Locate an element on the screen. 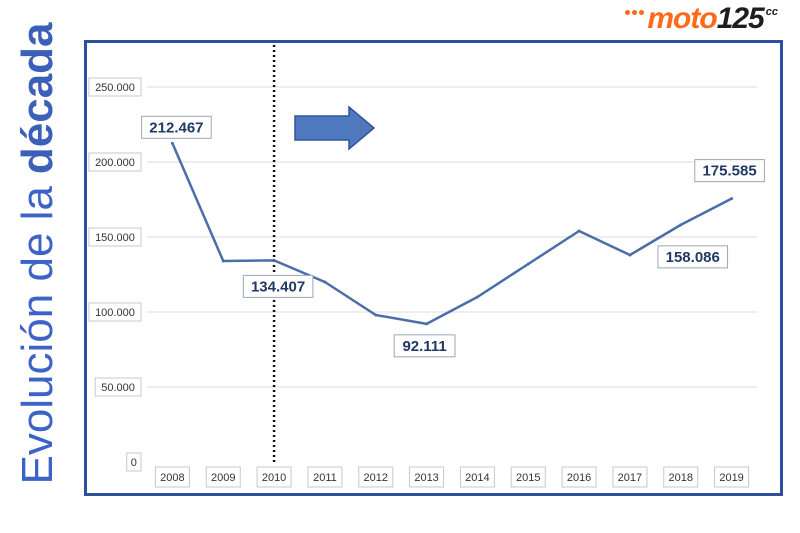 The width and height of the screenshot is (800, 533). y-tick-label: 250.000 is located at coordinates (115, 87).